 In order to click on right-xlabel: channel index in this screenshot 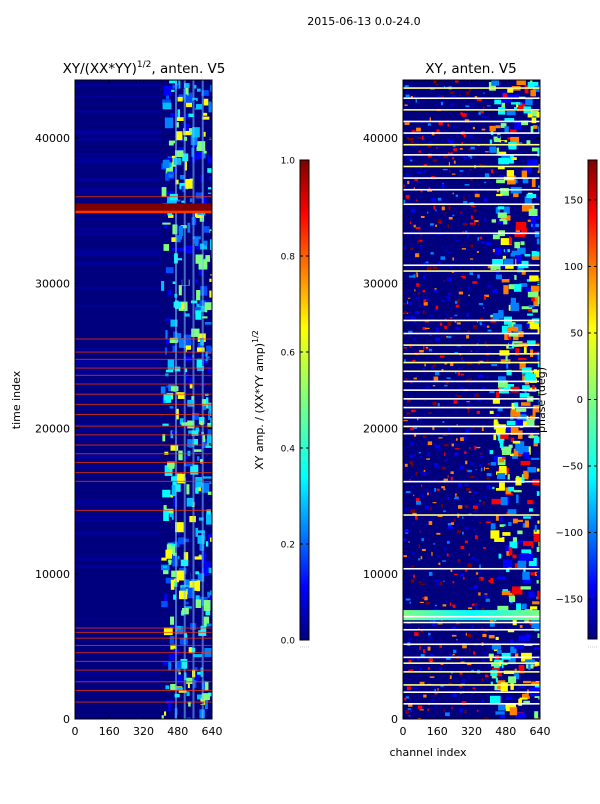, I will do `click(428, 752)`.